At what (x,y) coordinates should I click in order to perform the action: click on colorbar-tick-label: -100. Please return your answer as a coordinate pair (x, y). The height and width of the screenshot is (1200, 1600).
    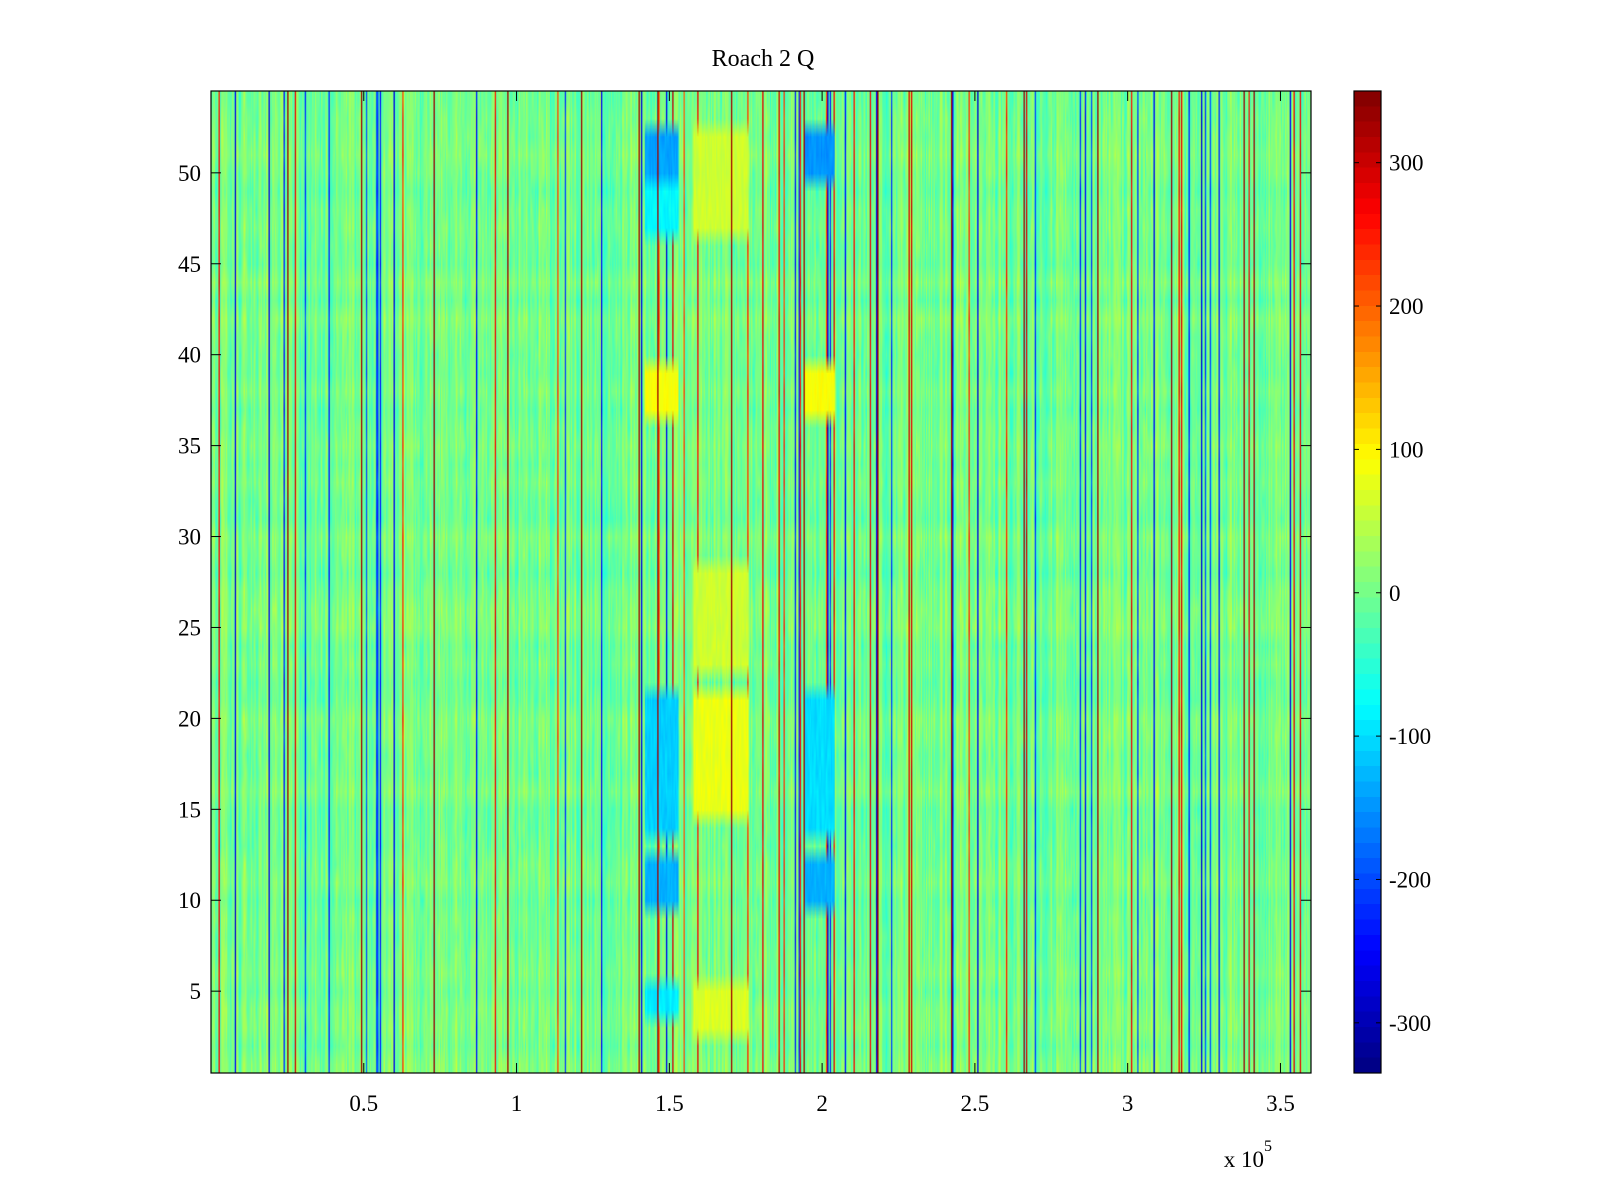
    Looking at the image, I should click on (1410, 736).